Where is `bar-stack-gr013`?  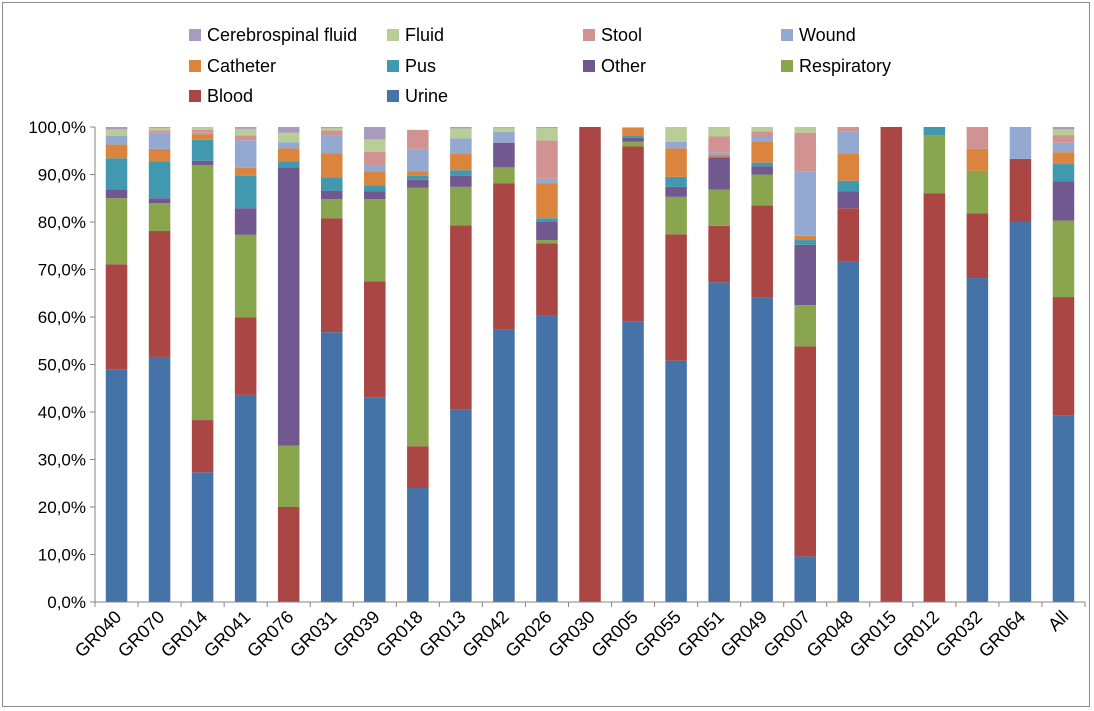 bar-stack-gr013 is located at coordinates (461, 364).